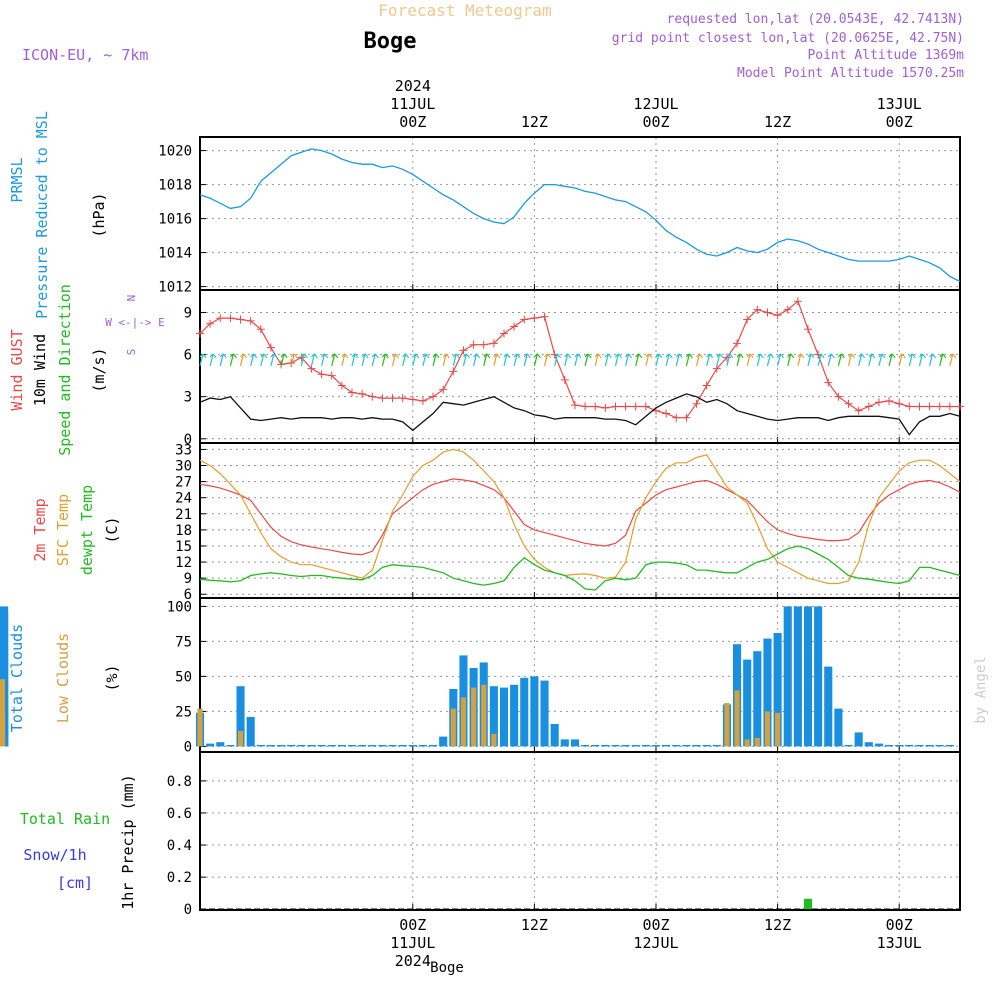  I want to click on pressure-label: PRMSL, so click(17, 179).